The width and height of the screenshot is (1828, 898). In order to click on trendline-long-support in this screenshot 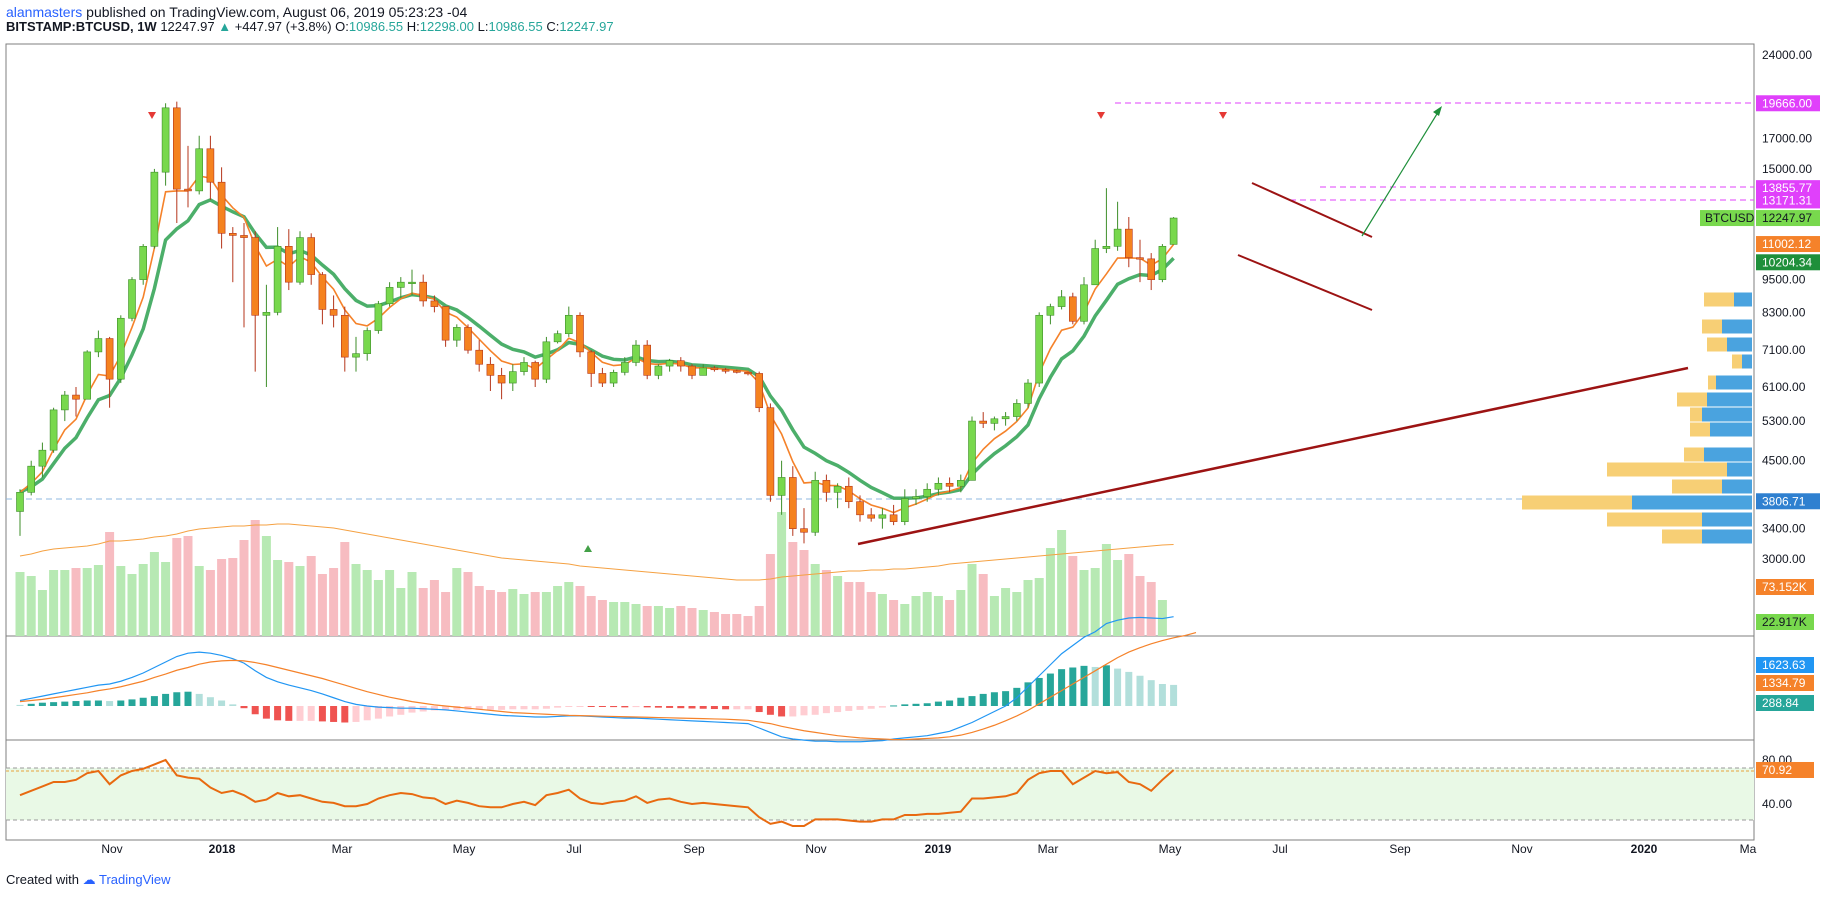, I will do `click(1273, 456)`.